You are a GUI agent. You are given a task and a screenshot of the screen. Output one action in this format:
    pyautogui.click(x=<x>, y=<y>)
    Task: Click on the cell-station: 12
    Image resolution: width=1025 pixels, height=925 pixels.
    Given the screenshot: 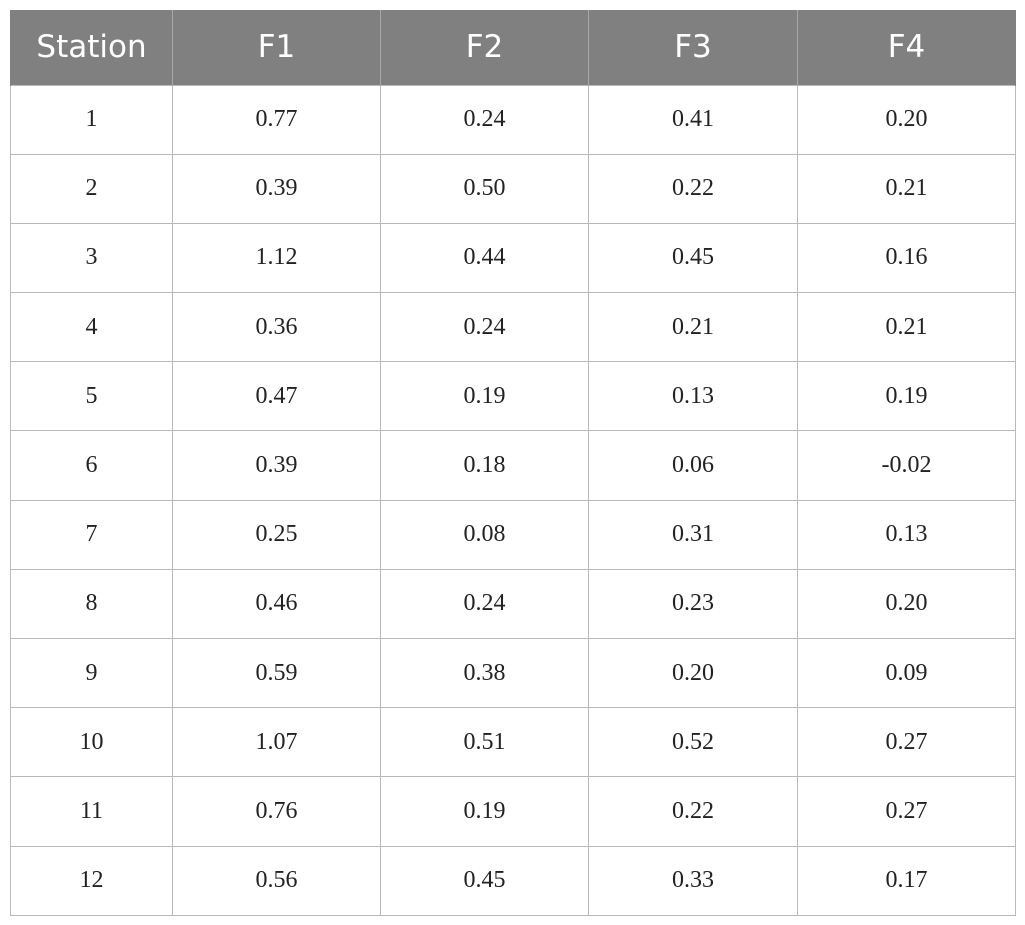 What is the action you would take?
    pyautogui.click(x=91, y=880)
    